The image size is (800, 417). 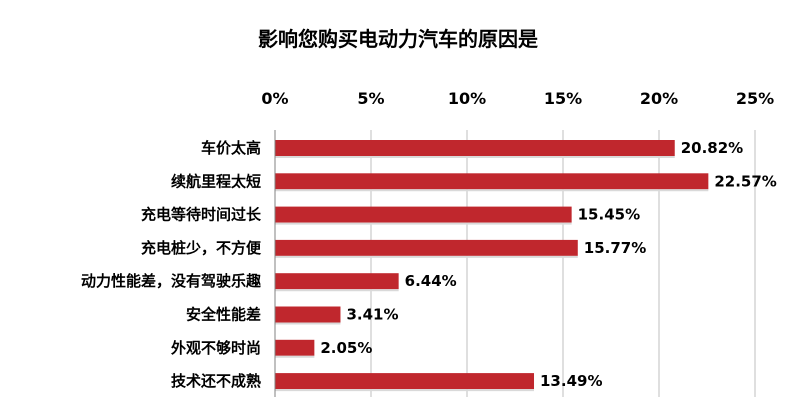 I want to click on data-label: 15.77%, so click(x=615, y=248).